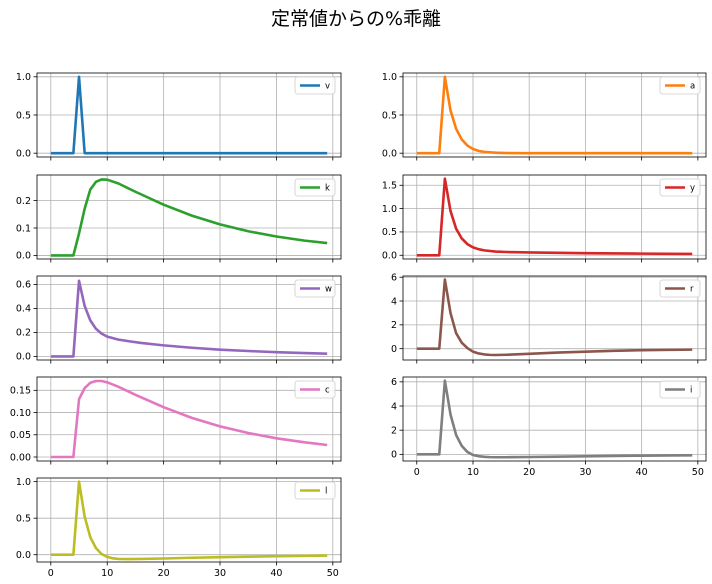 The height and width of the screenshot is (584, 712). Describe the element at coordinates (691, 391) in the screenshot. I see `legend-label: i` at that location.